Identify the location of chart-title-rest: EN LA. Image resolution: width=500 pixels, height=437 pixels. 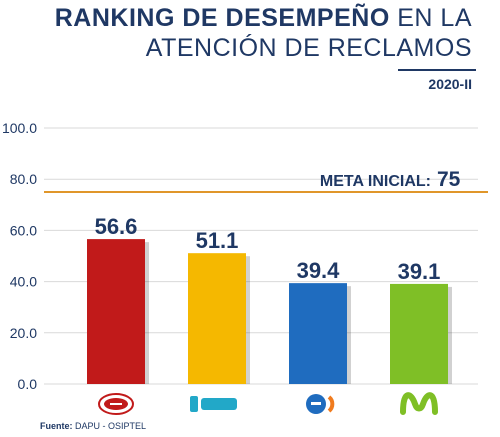
(434, 18).